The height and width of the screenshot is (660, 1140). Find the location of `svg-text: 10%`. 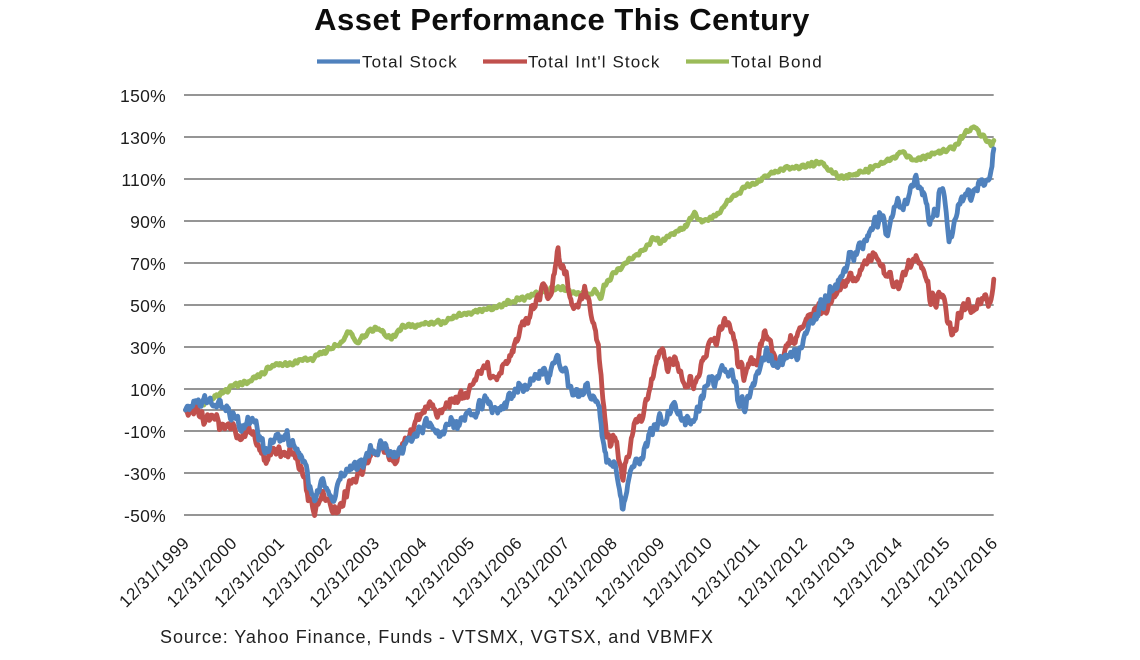

svg-text: 10% is located at coordinates (148, 390).